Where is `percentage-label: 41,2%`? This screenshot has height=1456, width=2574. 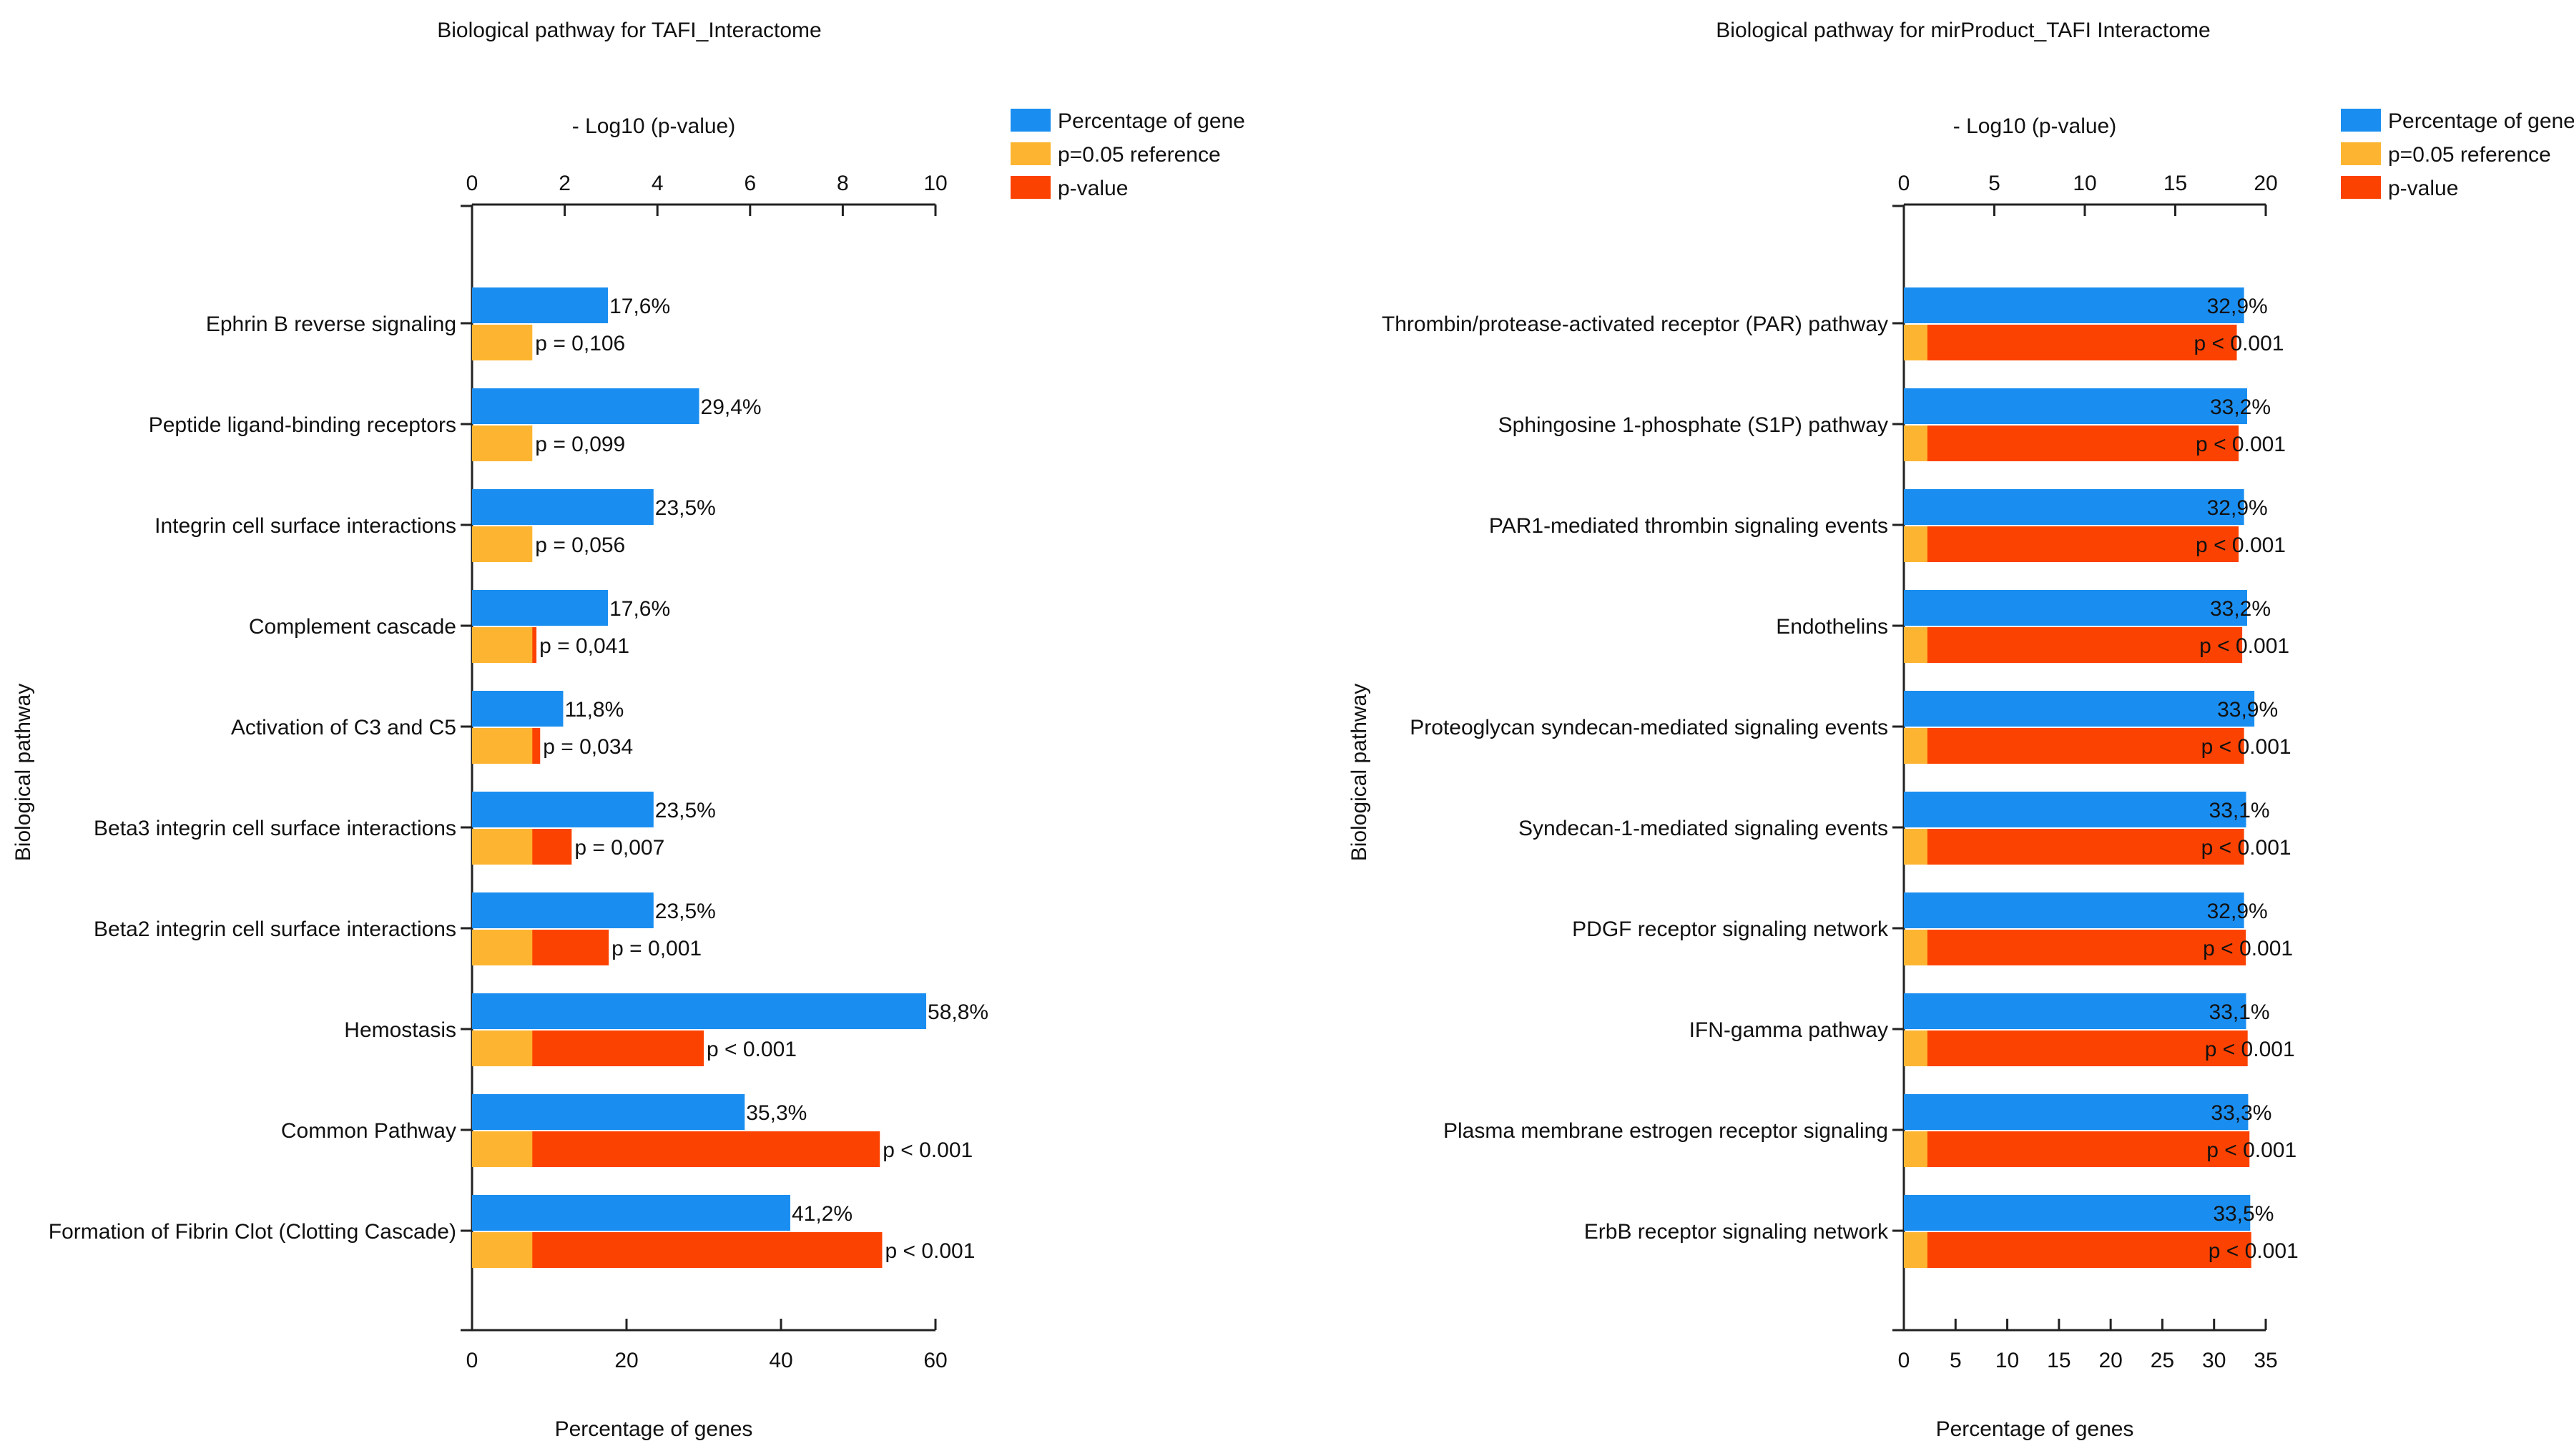 percentage-label: 41,2% is located at coordinates (823, 1214).